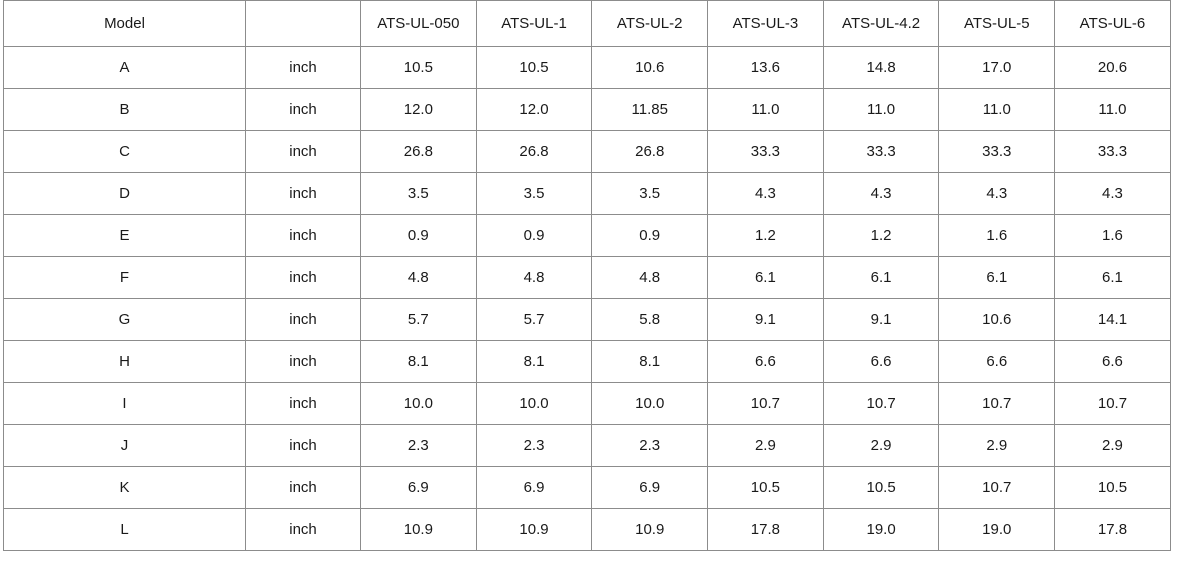 The width and height of the screenshot is (1187, 563). I want to click on header-model-name: ATS-UL-2, so click(650, 23).